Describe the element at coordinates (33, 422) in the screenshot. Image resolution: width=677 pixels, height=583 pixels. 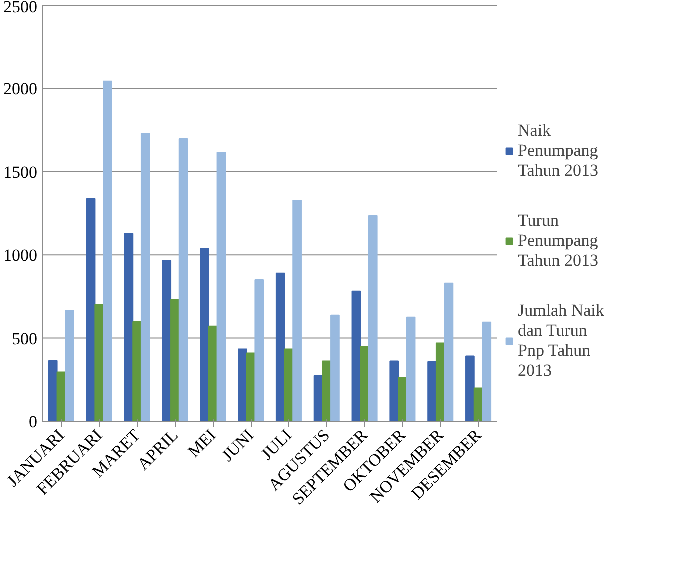
I see `y-tick-label: 0` at that location.